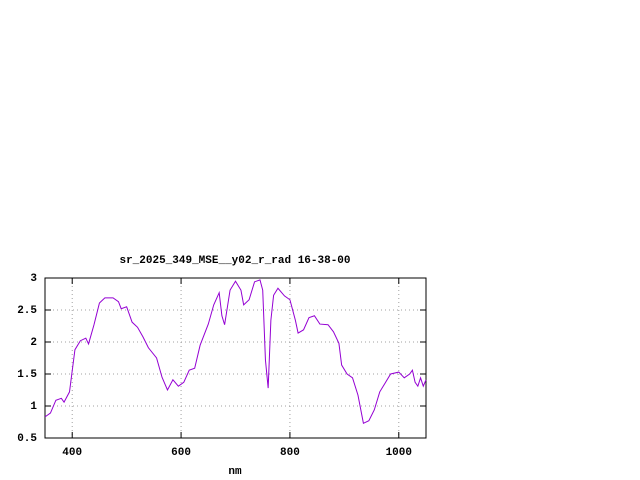 This screenshot has height=480, width=640. Describe the element at coordinates (234, 261) in the screenshot. I see `chart-title: sr_2025_349_MSE__y02_r_rad 16-38-00` at that location.